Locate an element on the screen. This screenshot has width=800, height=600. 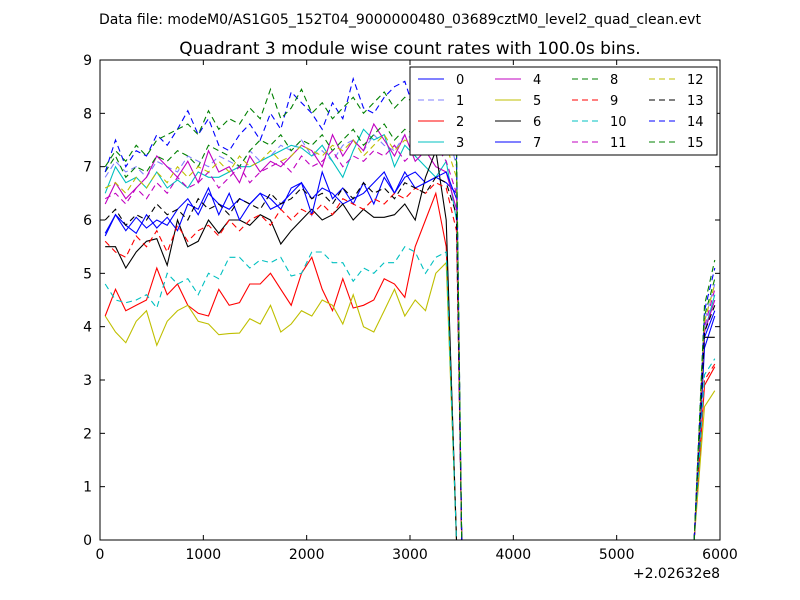
legend-label: 2 is located at coordinates (460, 122).